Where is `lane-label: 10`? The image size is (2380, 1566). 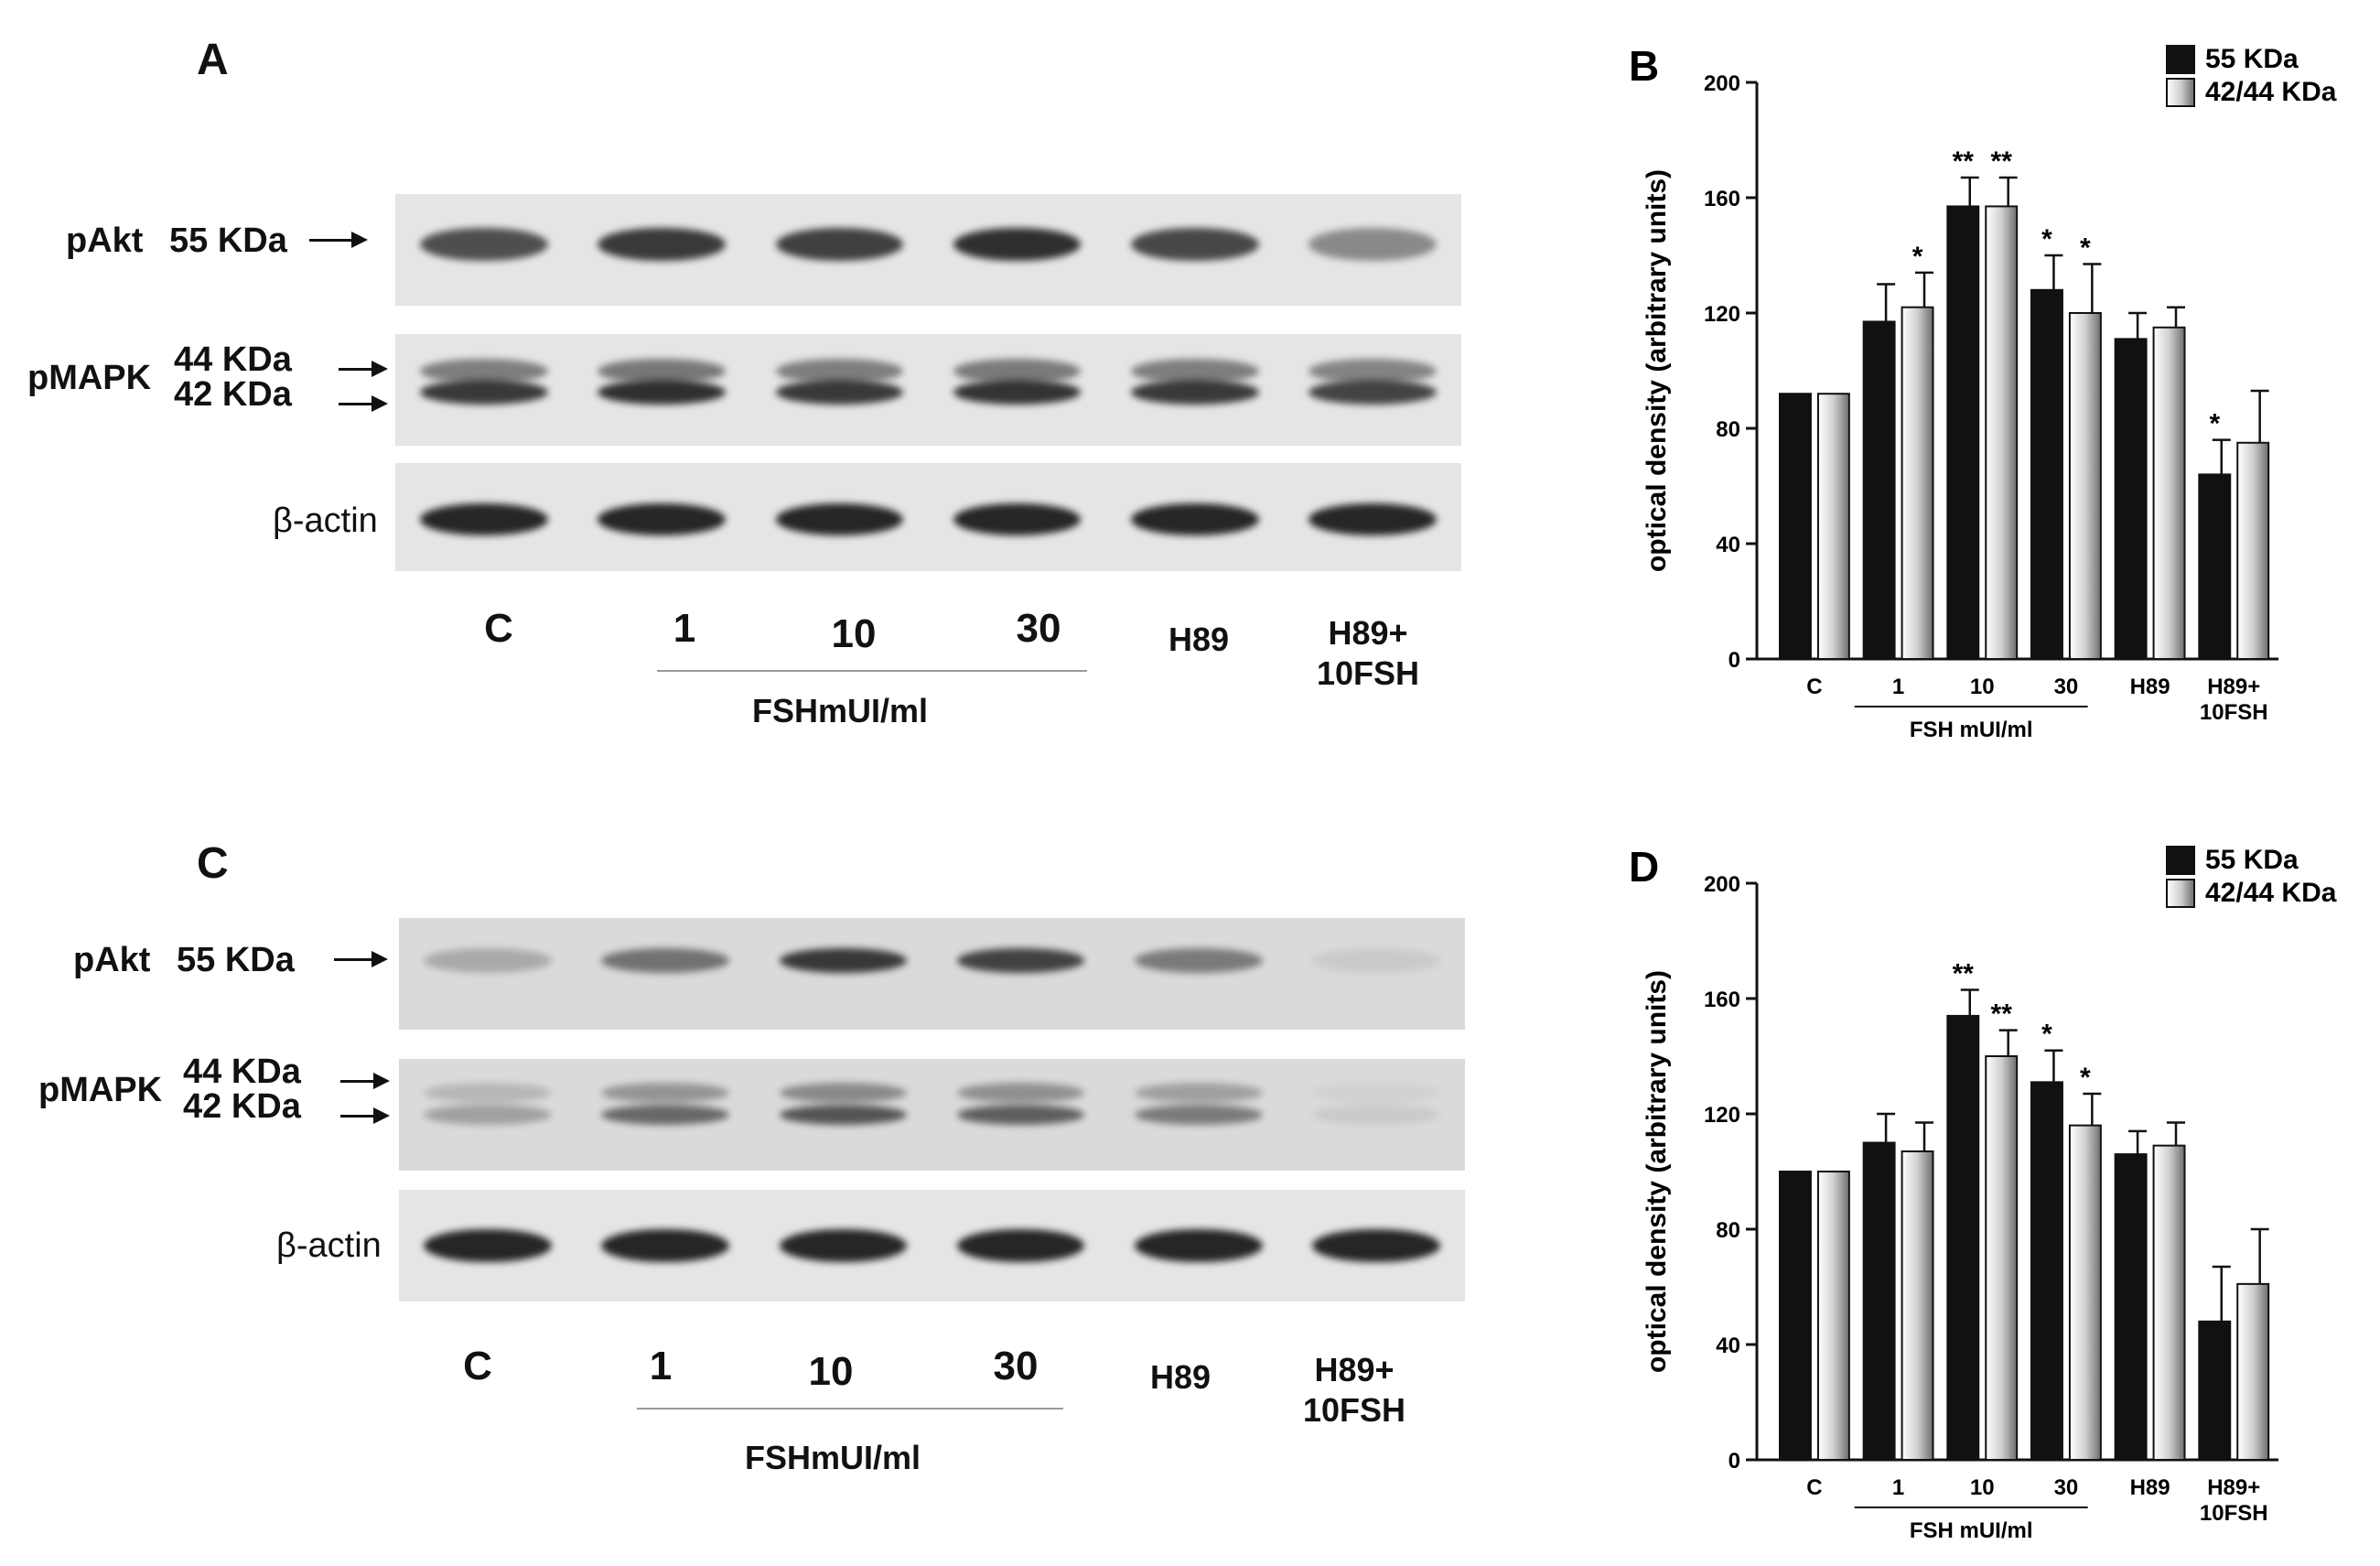
lane-label: 10 is located at coordinates (854, 633).